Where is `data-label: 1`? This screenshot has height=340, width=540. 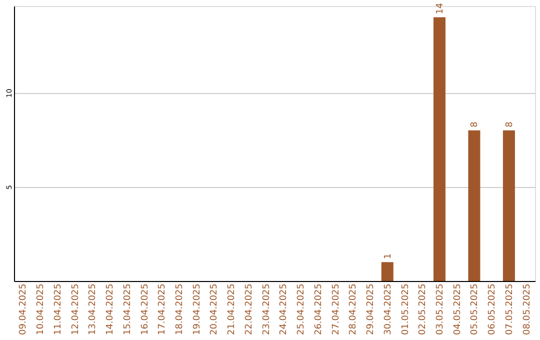
data-label: 1 is located at coordinates (388, 256).